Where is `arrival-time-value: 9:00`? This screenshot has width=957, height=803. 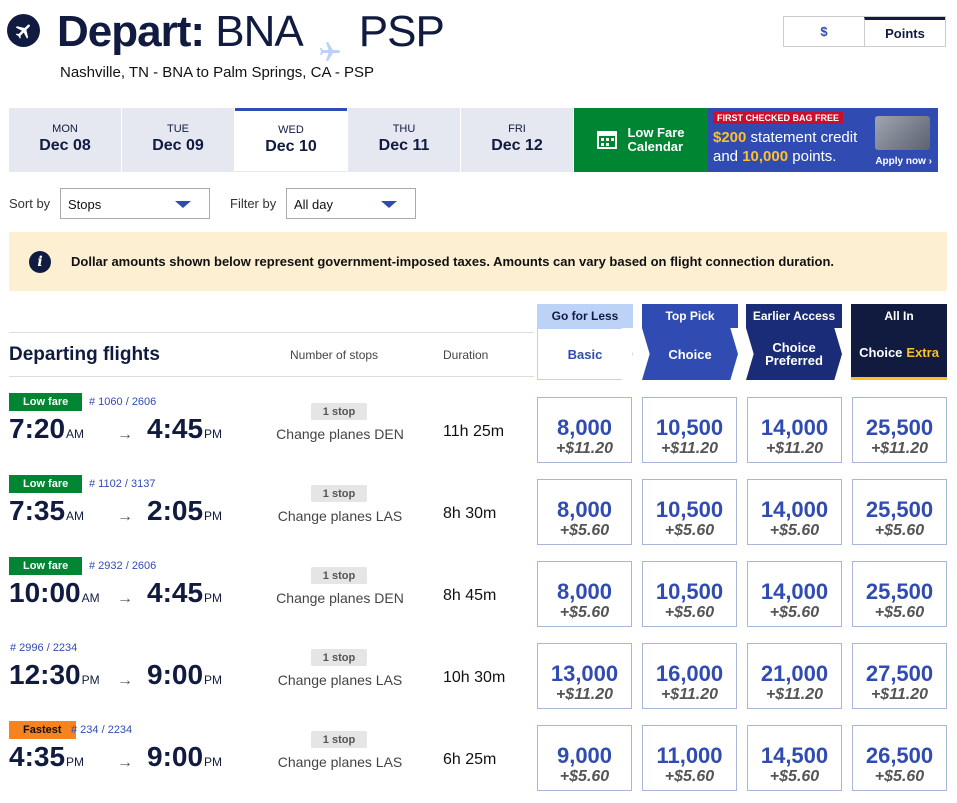
arrival-time-value: 9:00 is located at coordinates (175, 756).